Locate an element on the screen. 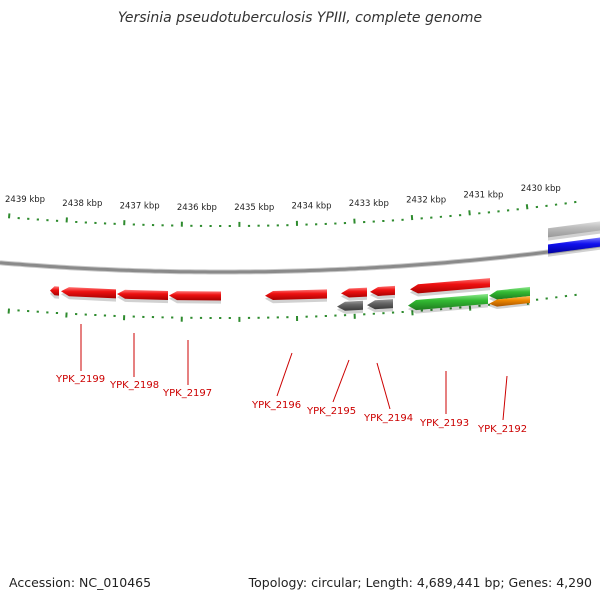  gene-label: YPK_2199 is located at coordinates (80, 379).